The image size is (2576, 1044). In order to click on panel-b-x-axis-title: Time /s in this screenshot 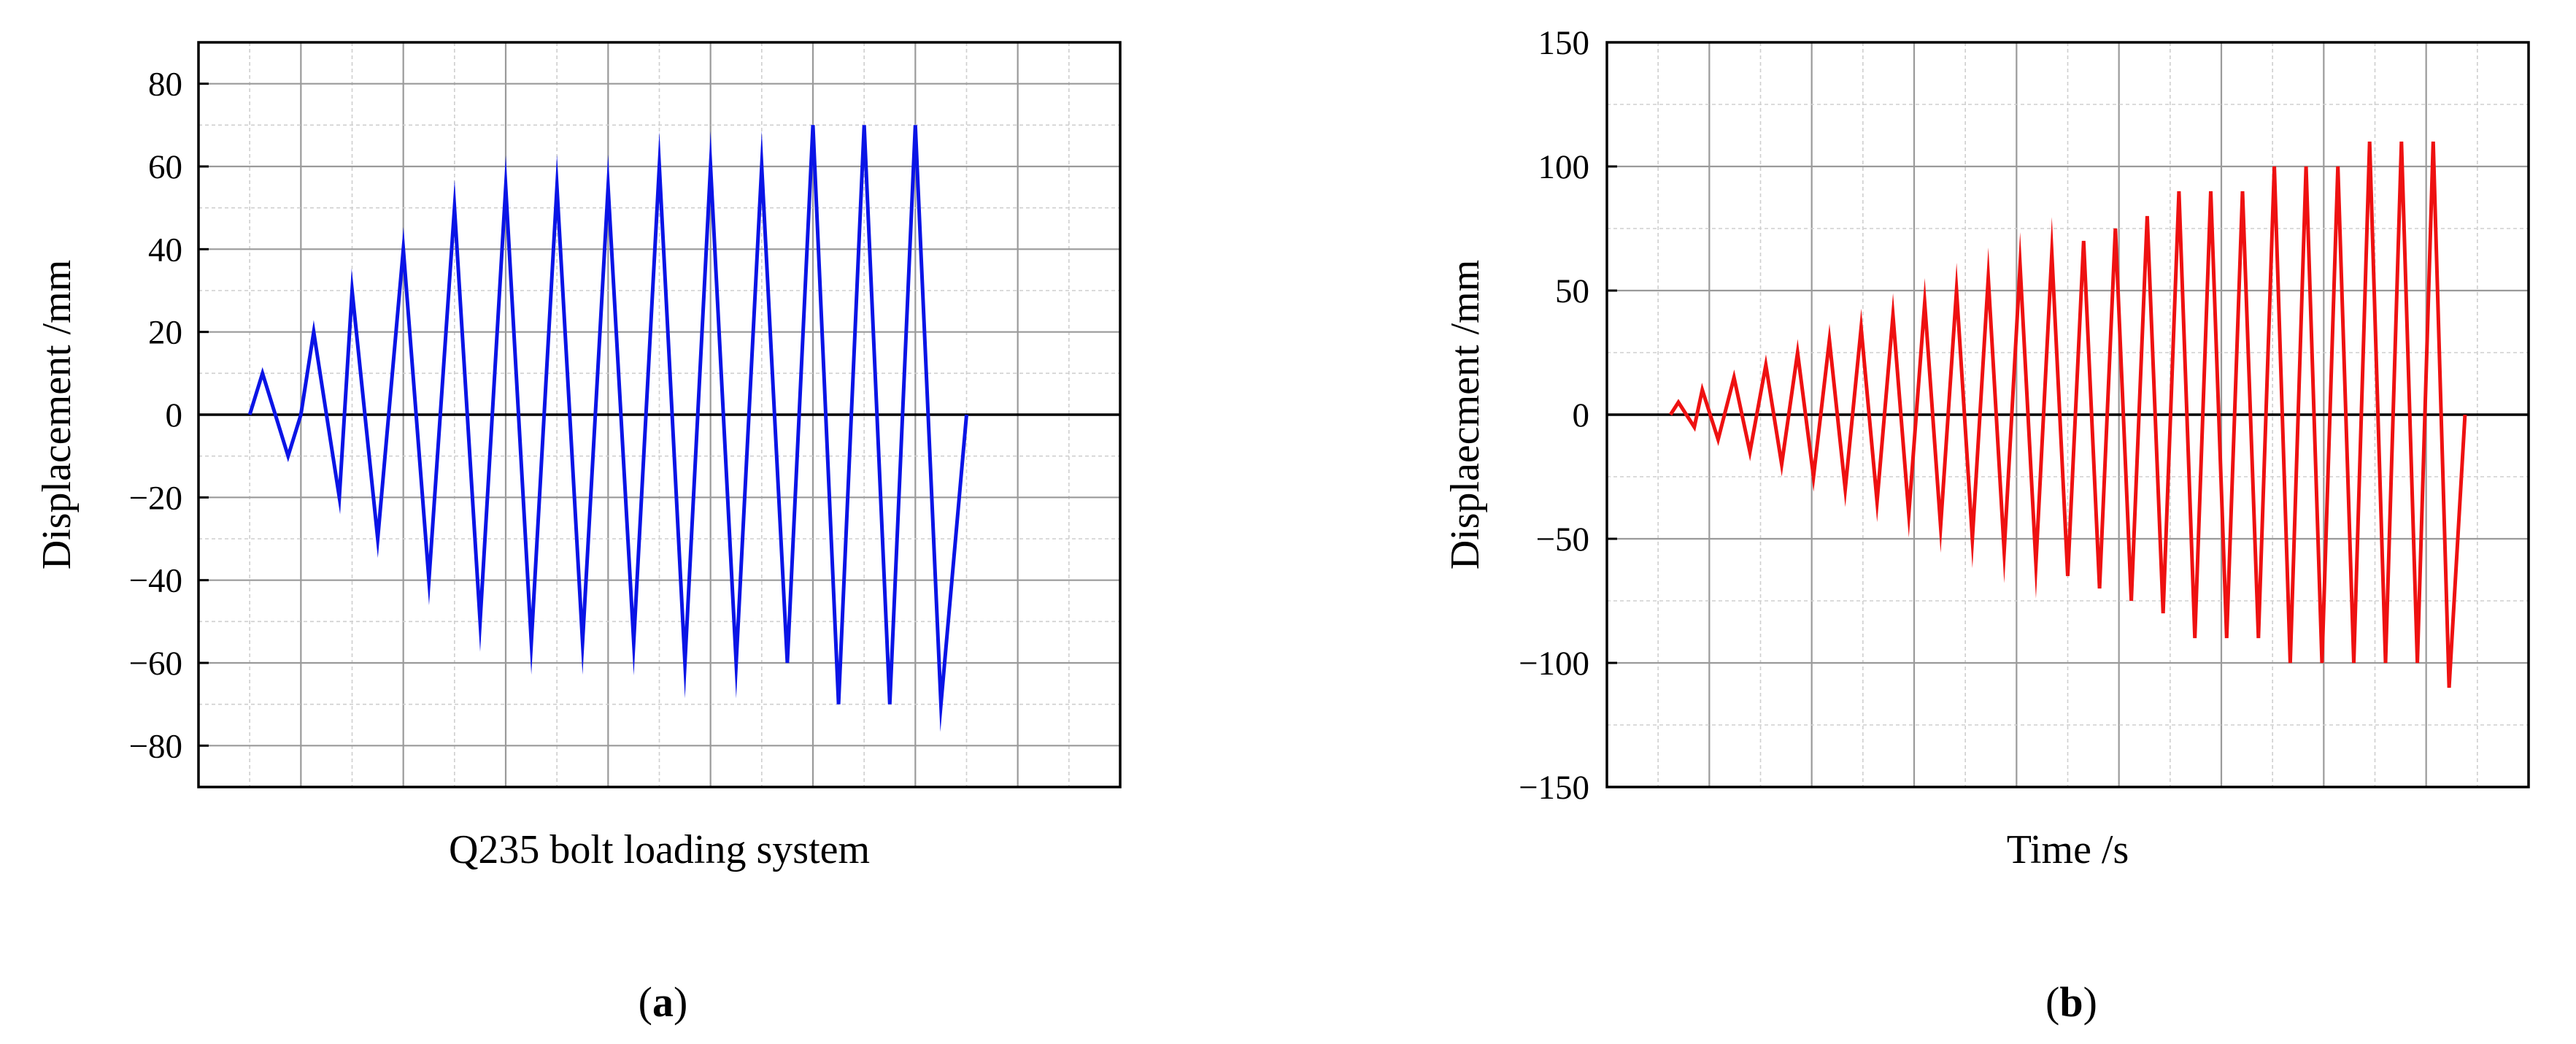, I will do `click(2068, 849)`.